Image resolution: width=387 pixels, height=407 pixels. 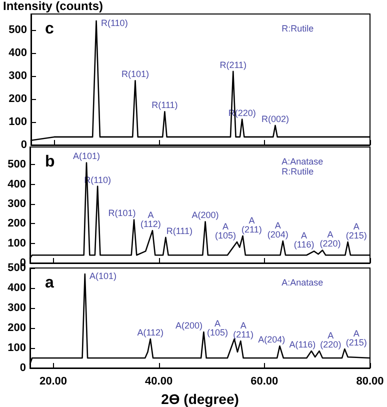 I want to click on x-tick-label: 20.00, so click(x=53, y=382).